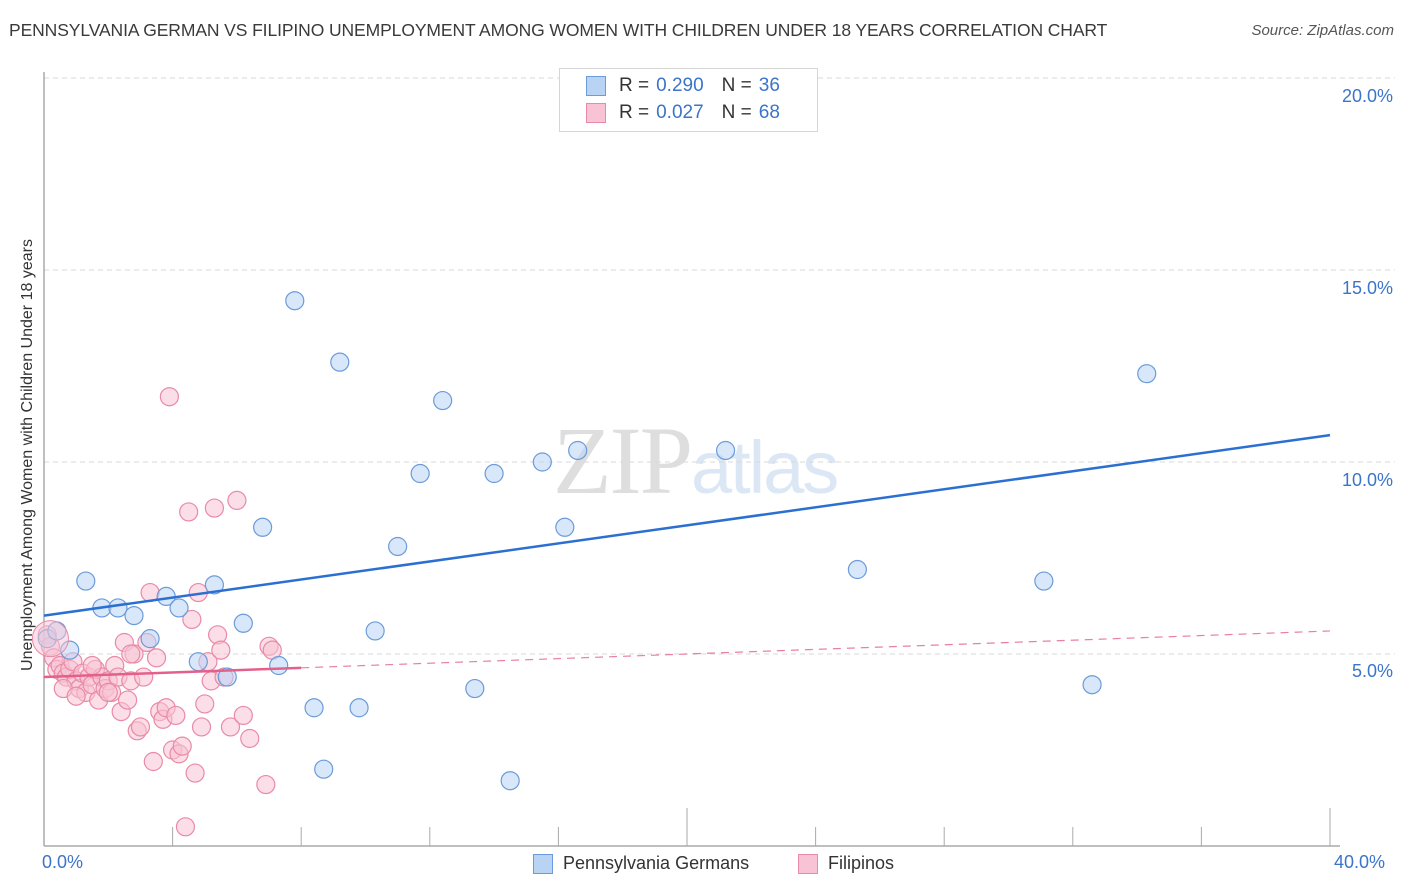 This screenshot has width=1406, height=892. I want to click on legend-item-filipinos: Filipinos, so click(846, 863).